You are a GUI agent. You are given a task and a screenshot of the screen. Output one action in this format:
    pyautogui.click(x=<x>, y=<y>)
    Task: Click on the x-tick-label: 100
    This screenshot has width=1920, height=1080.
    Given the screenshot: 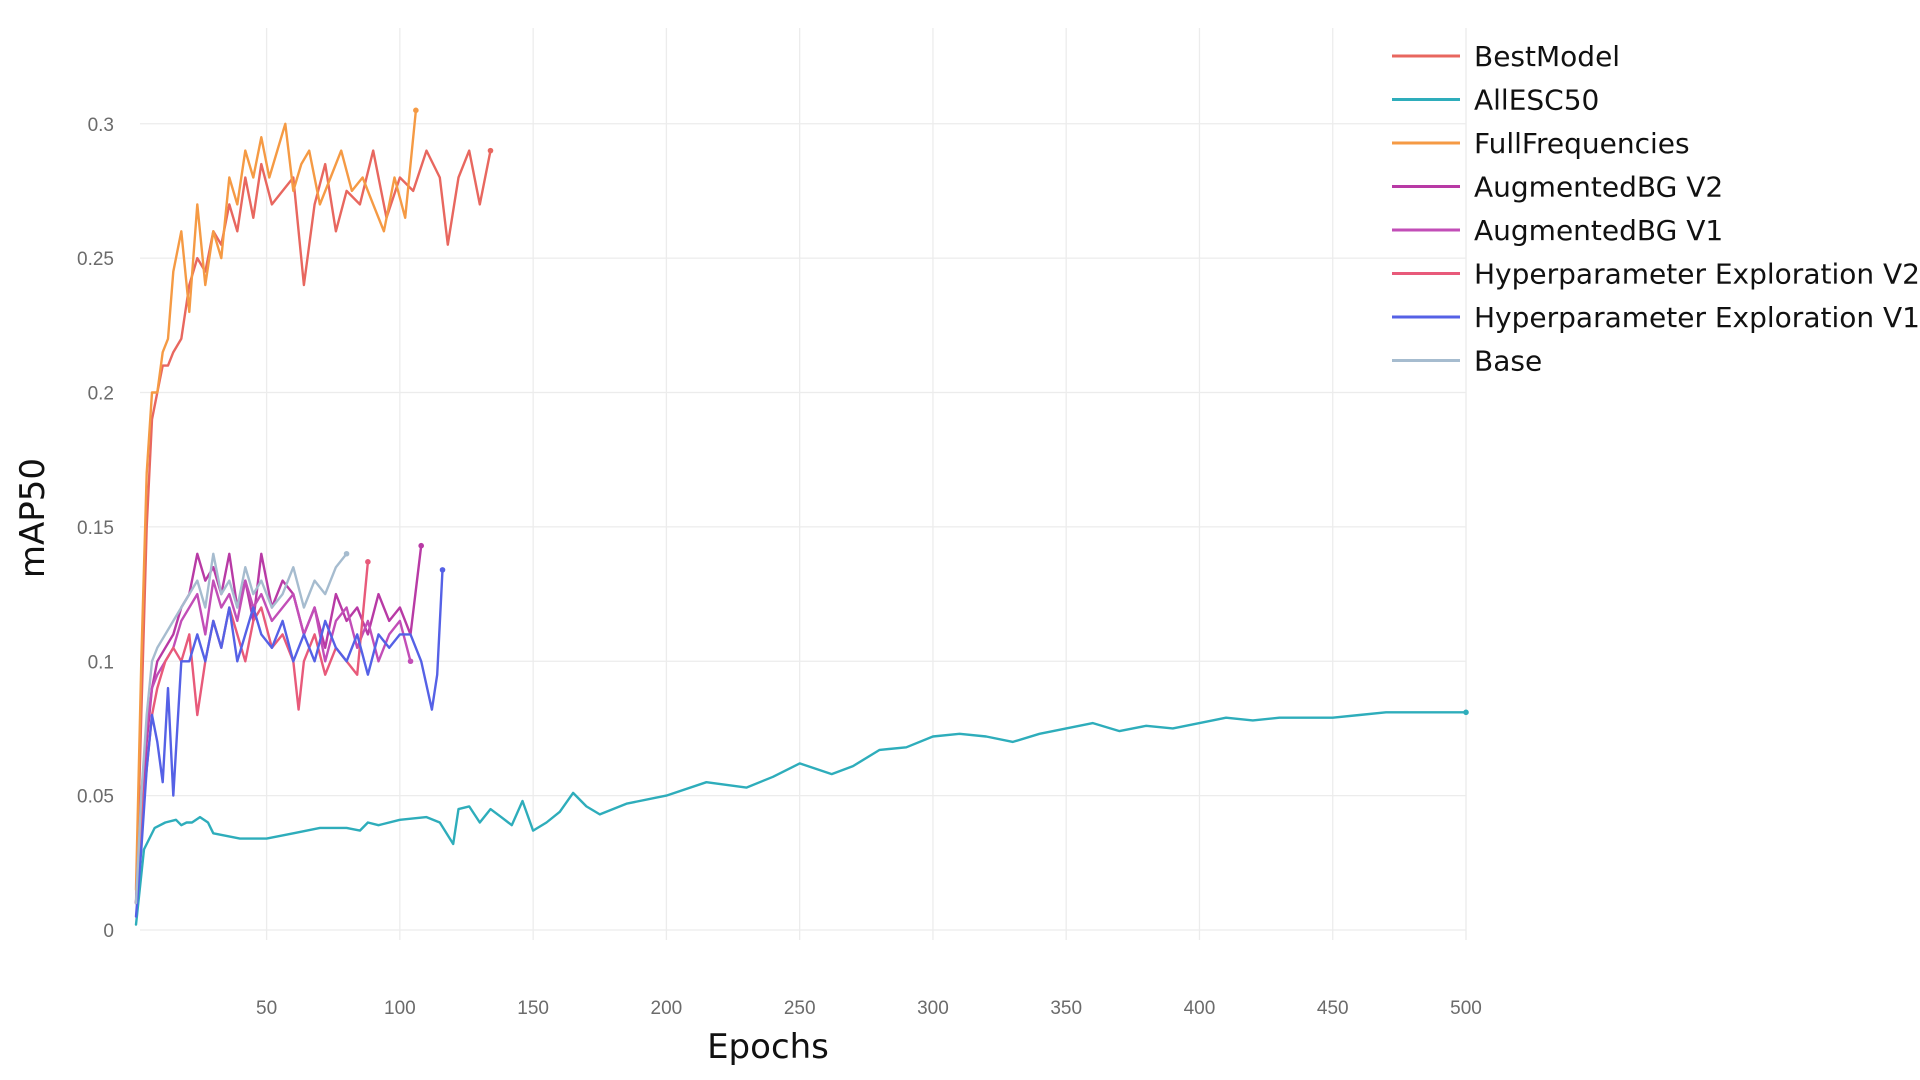 What is the action you would take?
    pyautogui.click(x=400, y=1008)
    